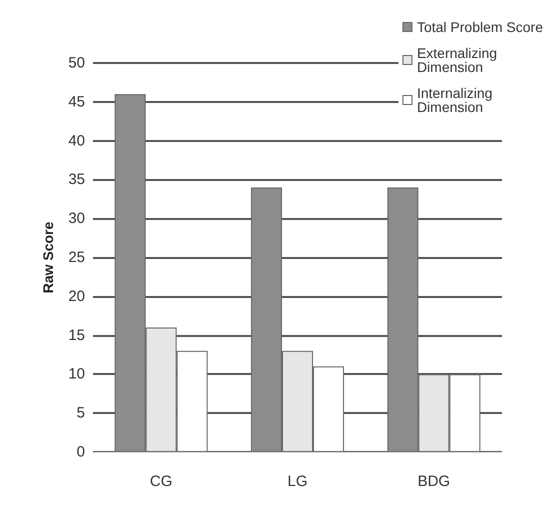  Describe the element at coordinates (76, 219) in the screenshot. I see `y-tick-label: 30` at that location.